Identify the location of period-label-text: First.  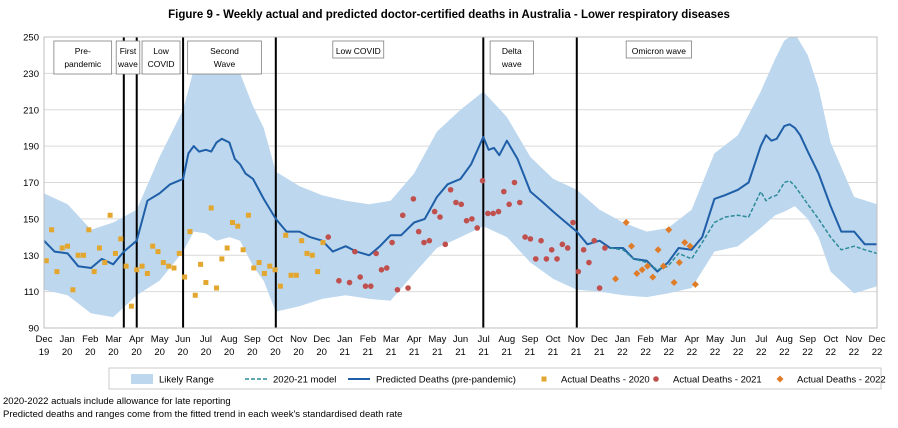
(128, 51).